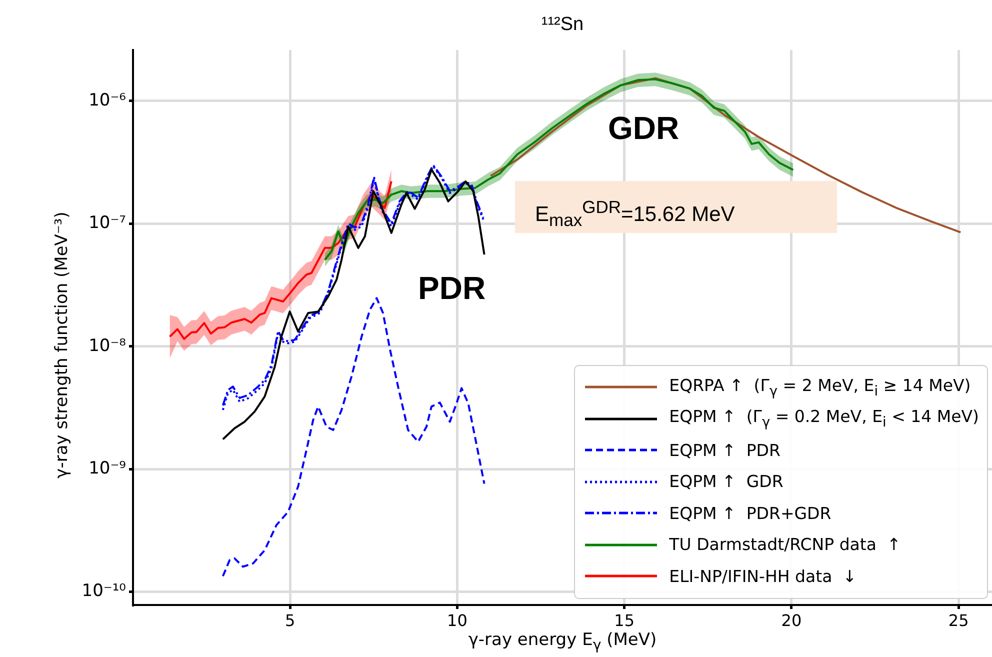  I want to click on x-tick-label: 20, so click(791, 620).